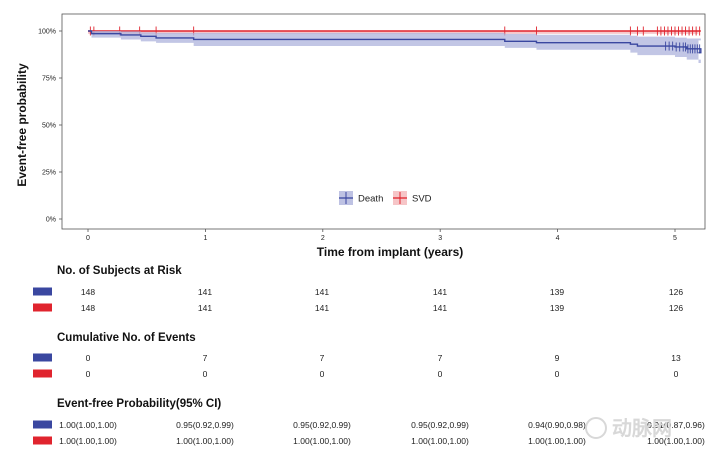  What do you see at coordinates (395, 42) in the screenshot?
I see `death-survival-line` at bounding box center [395, 42].